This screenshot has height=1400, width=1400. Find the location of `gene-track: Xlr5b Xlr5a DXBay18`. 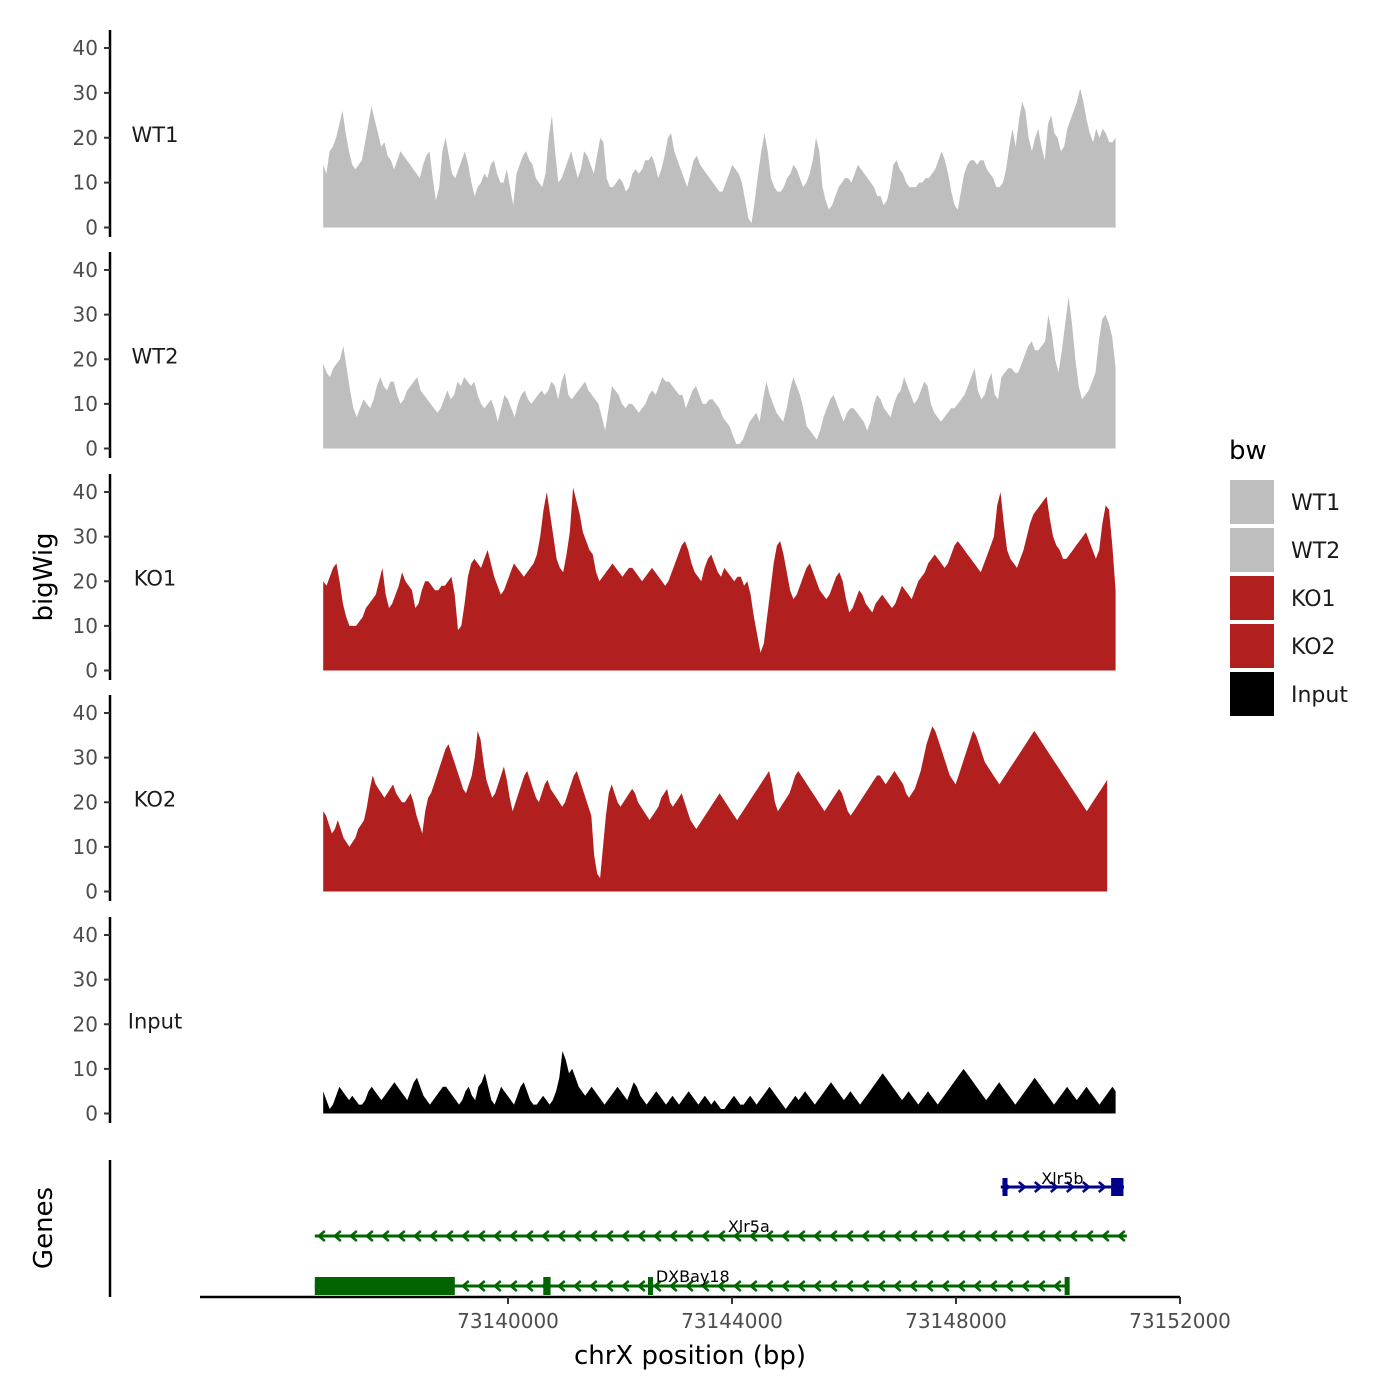

gene-track: Xlr5b Xlr5a DXBay18 is located at coordinates (617, 1228).